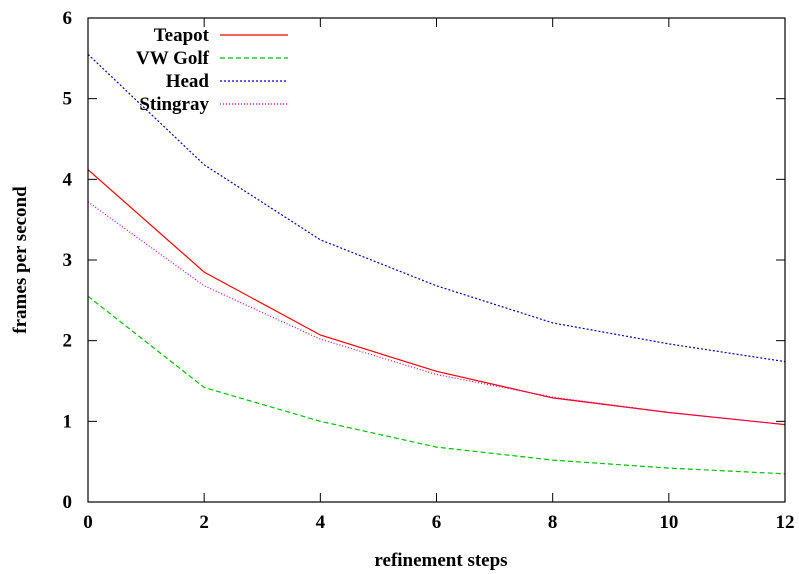  I want to click on x-tick-label: 10, so click(668, 522).